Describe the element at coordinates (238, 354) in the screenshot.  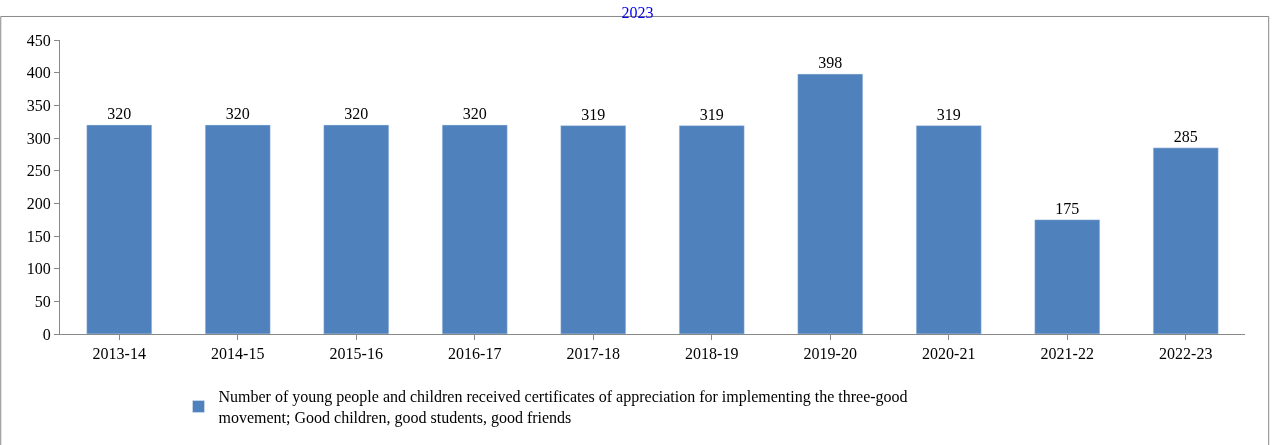
I see `x-tick-label: 2014-15` at that location.